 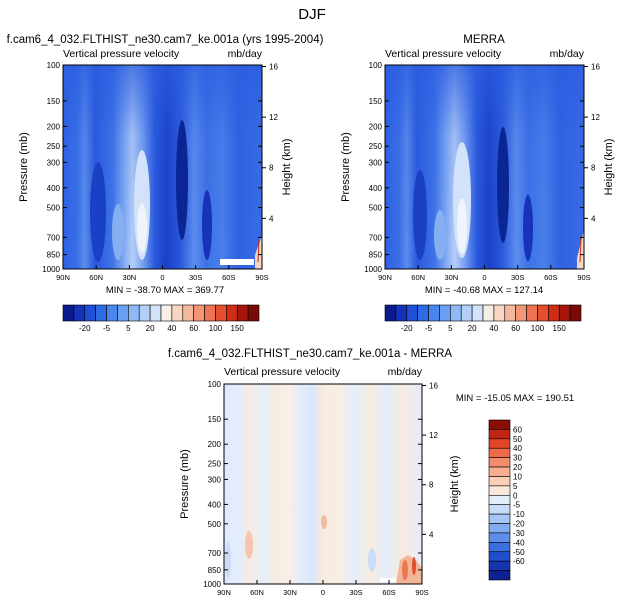 I want to click on panel-merra-y2-tick-label: 8, so click(x=593, y=168).